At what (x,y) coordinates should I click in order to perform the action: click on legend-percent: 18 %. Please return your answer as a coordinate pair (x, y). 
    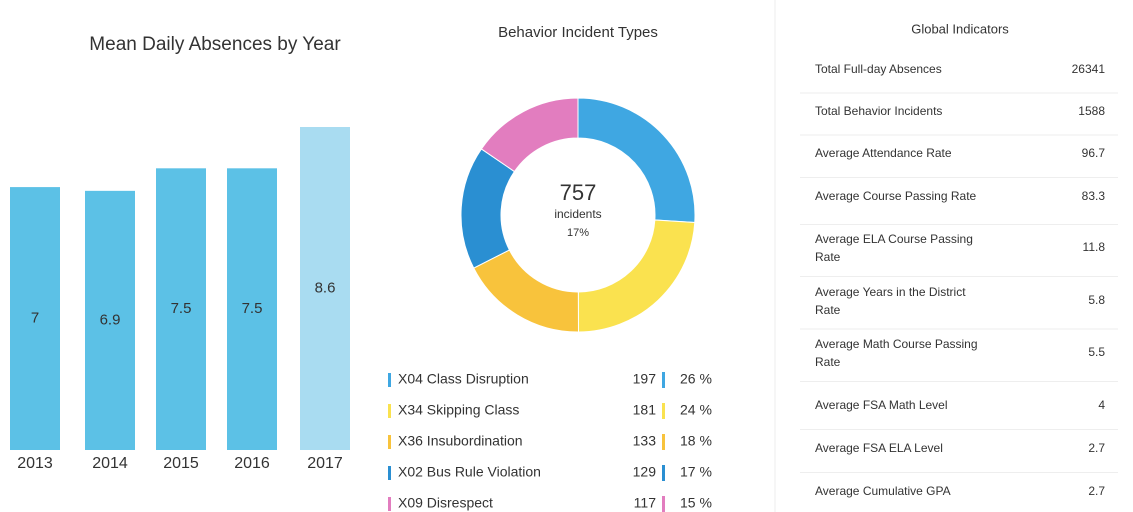
    Looking at the image, I should click on (696, 441).